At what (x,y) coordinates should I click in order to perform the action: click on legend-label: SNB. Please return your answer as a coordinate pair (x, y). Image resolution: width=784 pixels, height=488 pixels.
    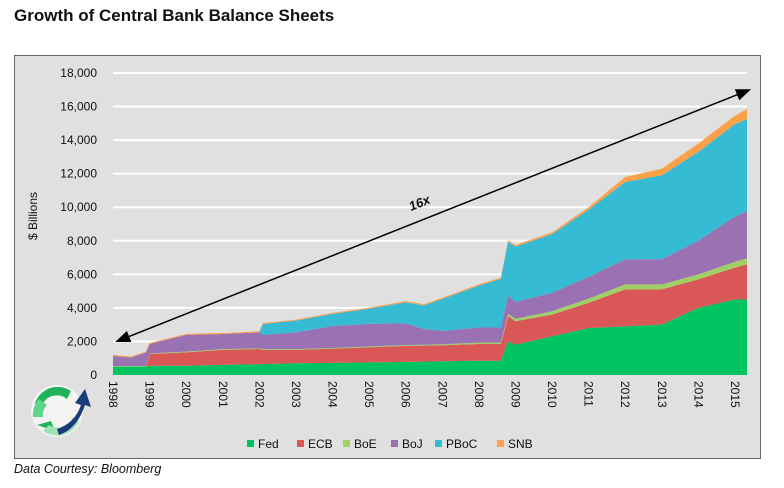
    Looking at the image, I should click on (520, 444).